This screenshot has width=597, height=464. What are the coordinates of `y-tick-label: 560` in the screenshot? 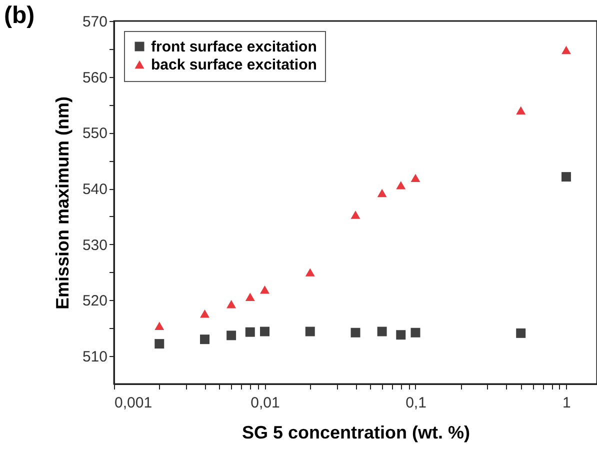 It's located at (95, 77).